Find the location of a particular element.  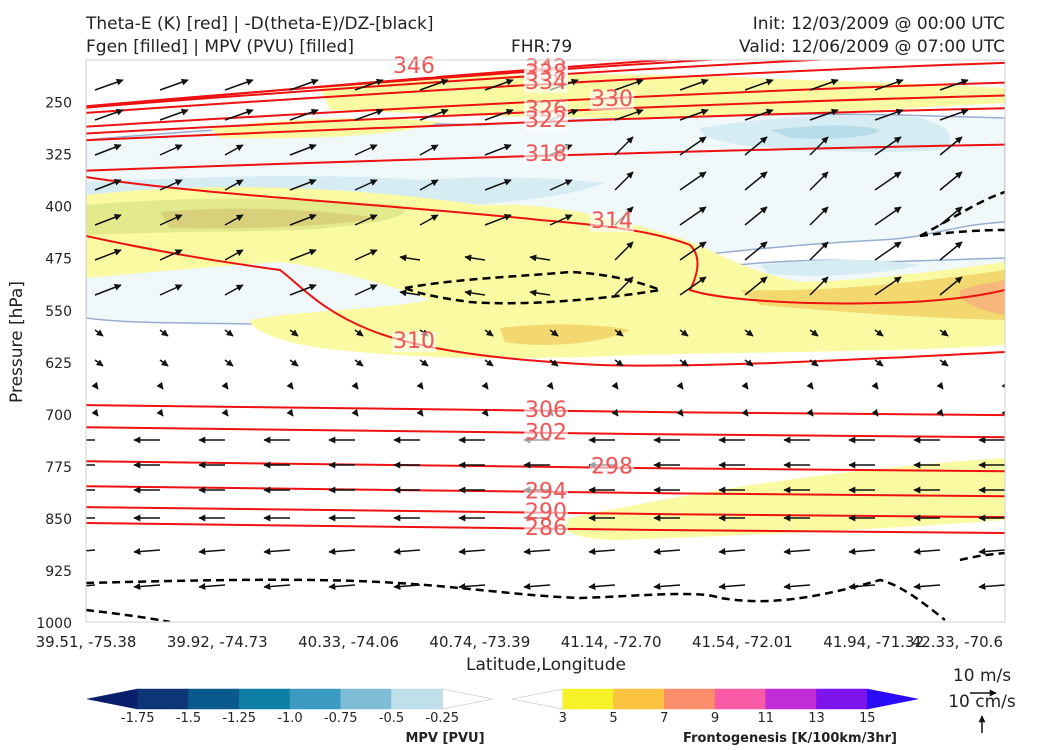

y-tick-label: 625 is located at coordinates (58, 364).